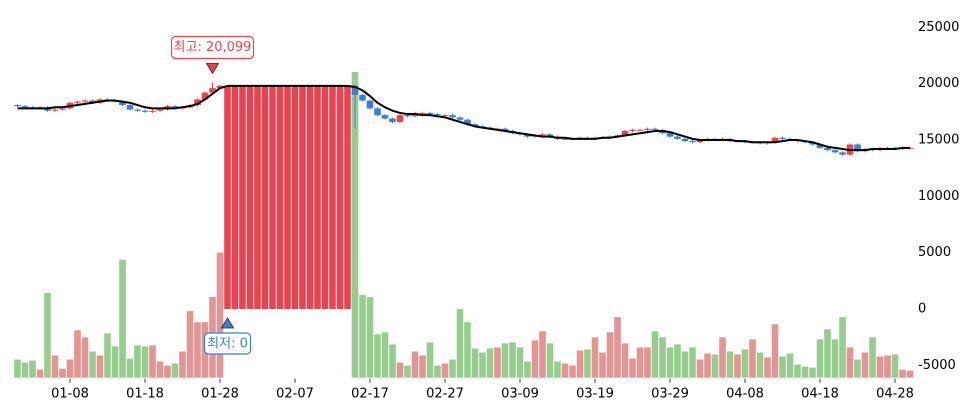 This screenshot has width=972, height=416. I want to click on y-tick-label: -5000, so click(937, 365).